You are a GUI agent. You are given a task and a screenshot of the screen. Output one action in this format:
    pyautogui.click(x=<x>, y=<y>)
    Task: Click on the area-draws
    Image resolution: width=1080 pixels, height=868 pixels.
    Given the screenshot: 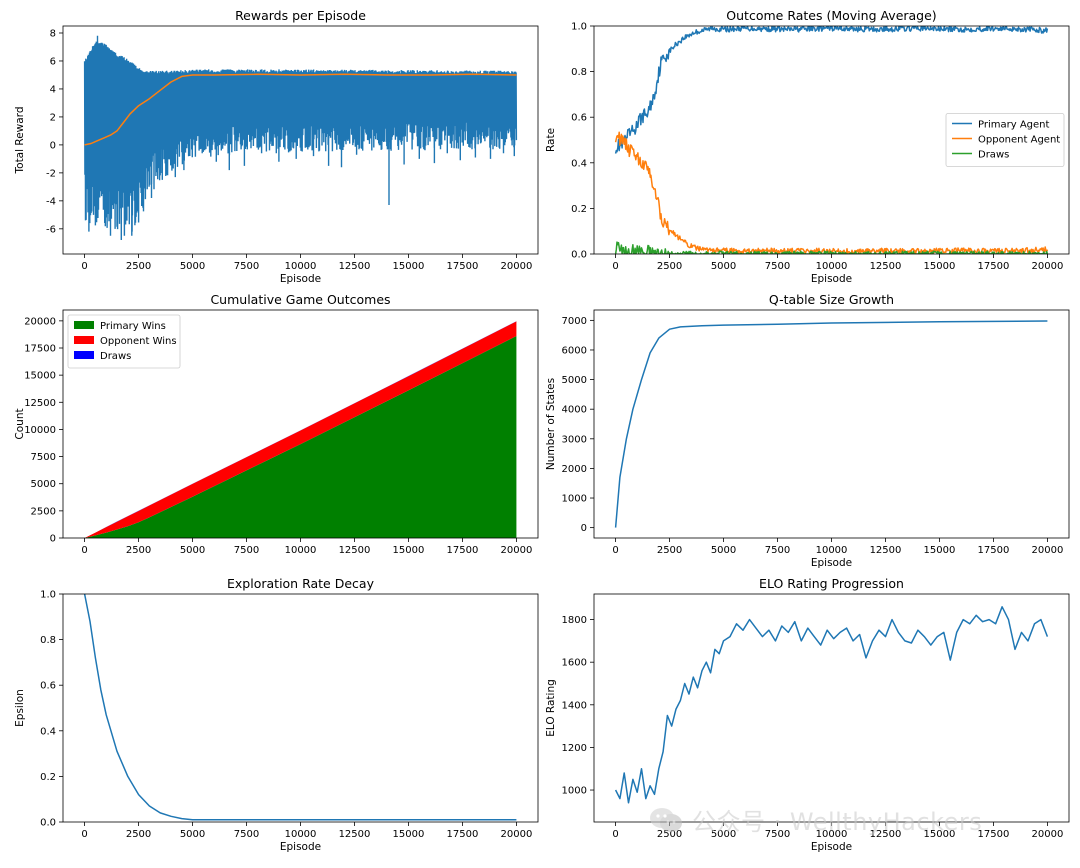 What is the action you would take?
    pyautogui.click(x=300, y=429)
    